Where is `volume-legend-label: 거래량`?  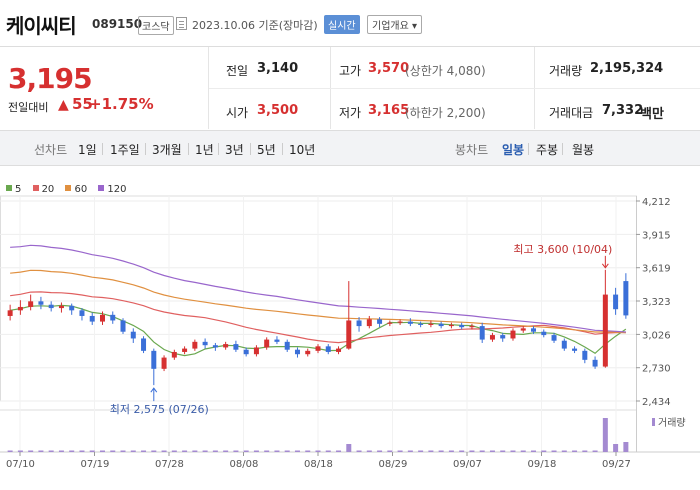 volume-legend-label: 거래량 is located at coordinates (672, 423).